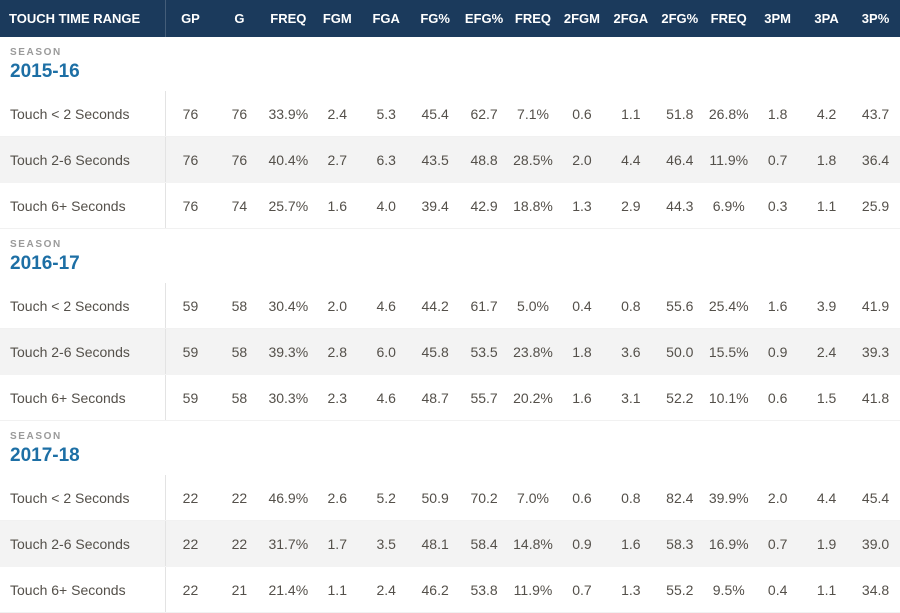 The height and width of the screenshot is (613, 900). I want to click on stat-value: 44.3, so click(680, 205).